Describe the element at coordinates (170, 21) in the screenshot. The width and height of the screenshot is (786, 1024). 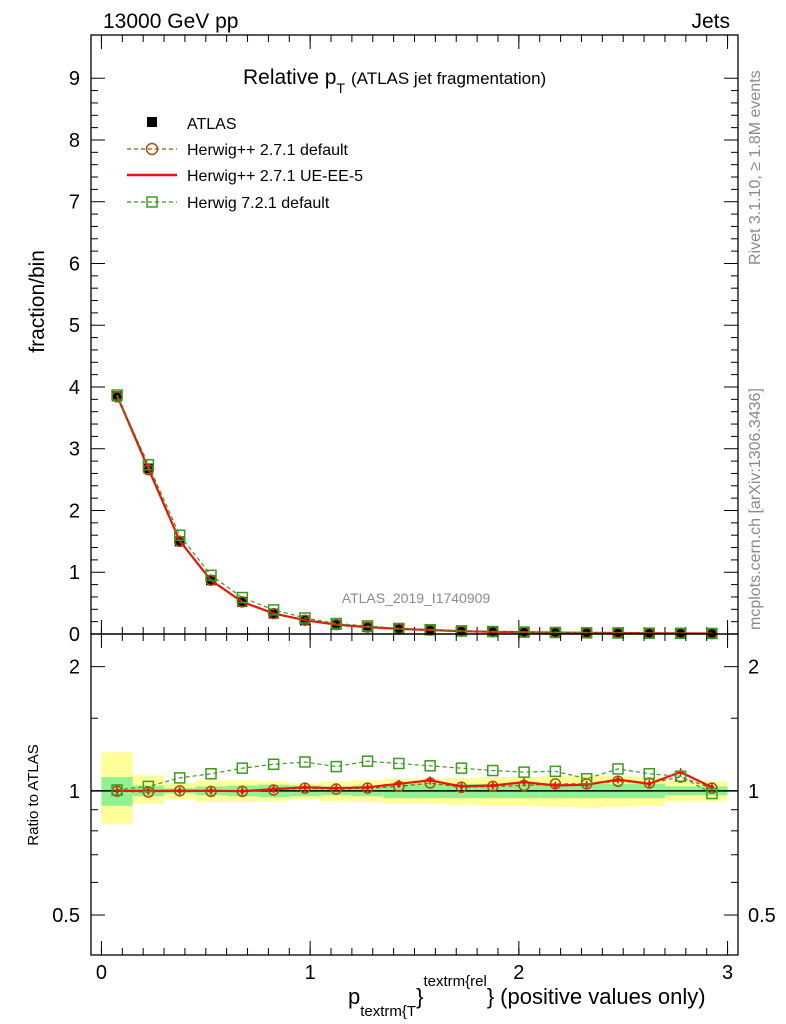
I see `header-left: 13000 GeV pp` at that location.